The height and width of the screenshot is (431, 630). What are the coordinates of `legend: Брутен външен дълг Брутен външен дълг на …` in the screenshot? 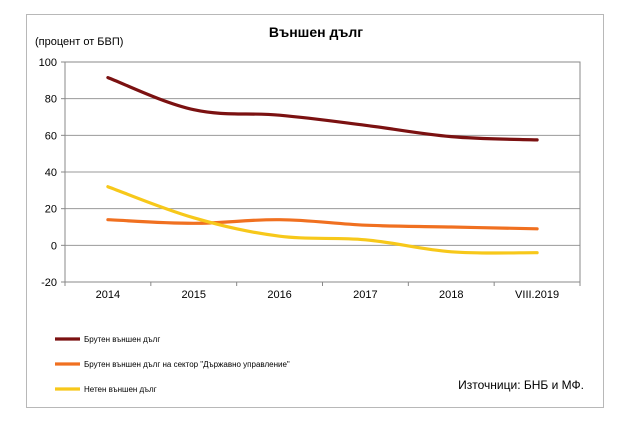 It's located at (172, 364).